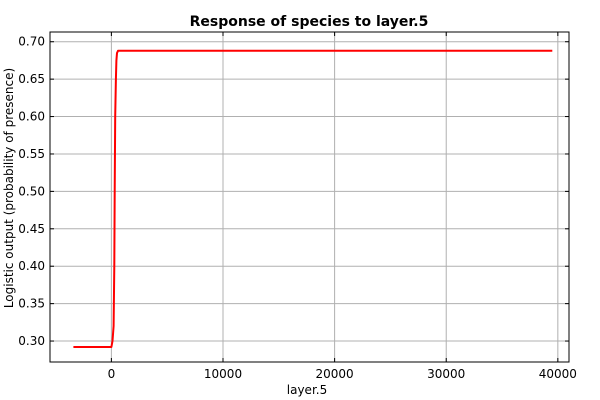 This screenshot has width=600, height=400. What do you see at coordinates (309, 22) in the screenshot?
I see `chart-title: Response of species to layer.5` at bounding box center [309, 22].